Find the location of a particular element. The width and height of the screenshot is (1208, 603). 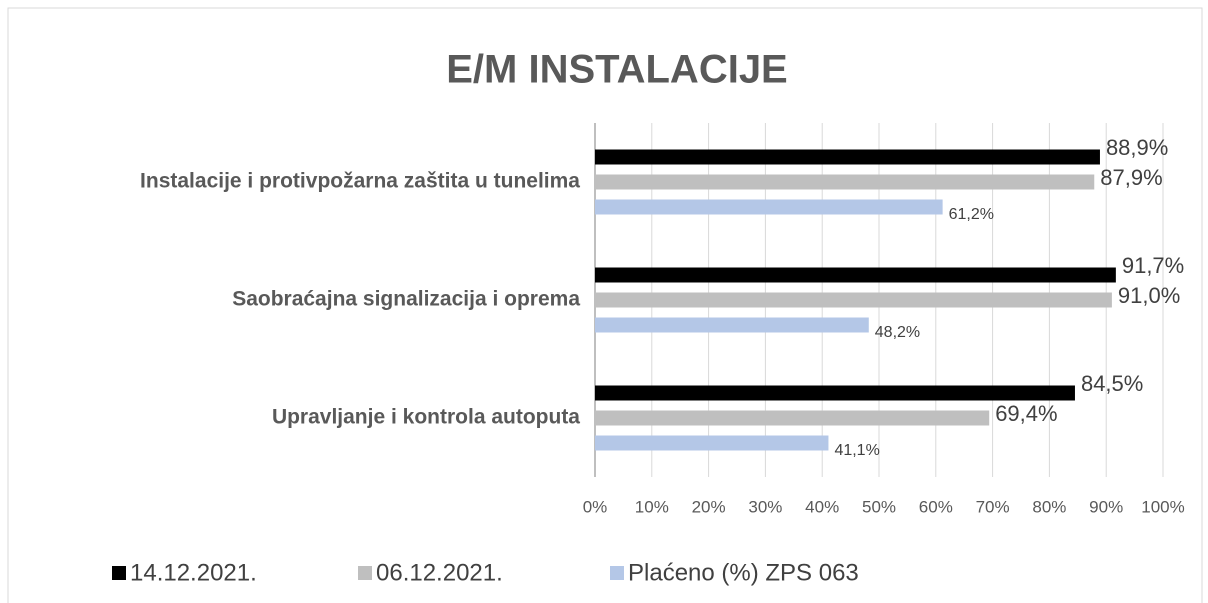

category-label: Saobraćajna signalizacija i oprema is located at coordinates (406, 299).